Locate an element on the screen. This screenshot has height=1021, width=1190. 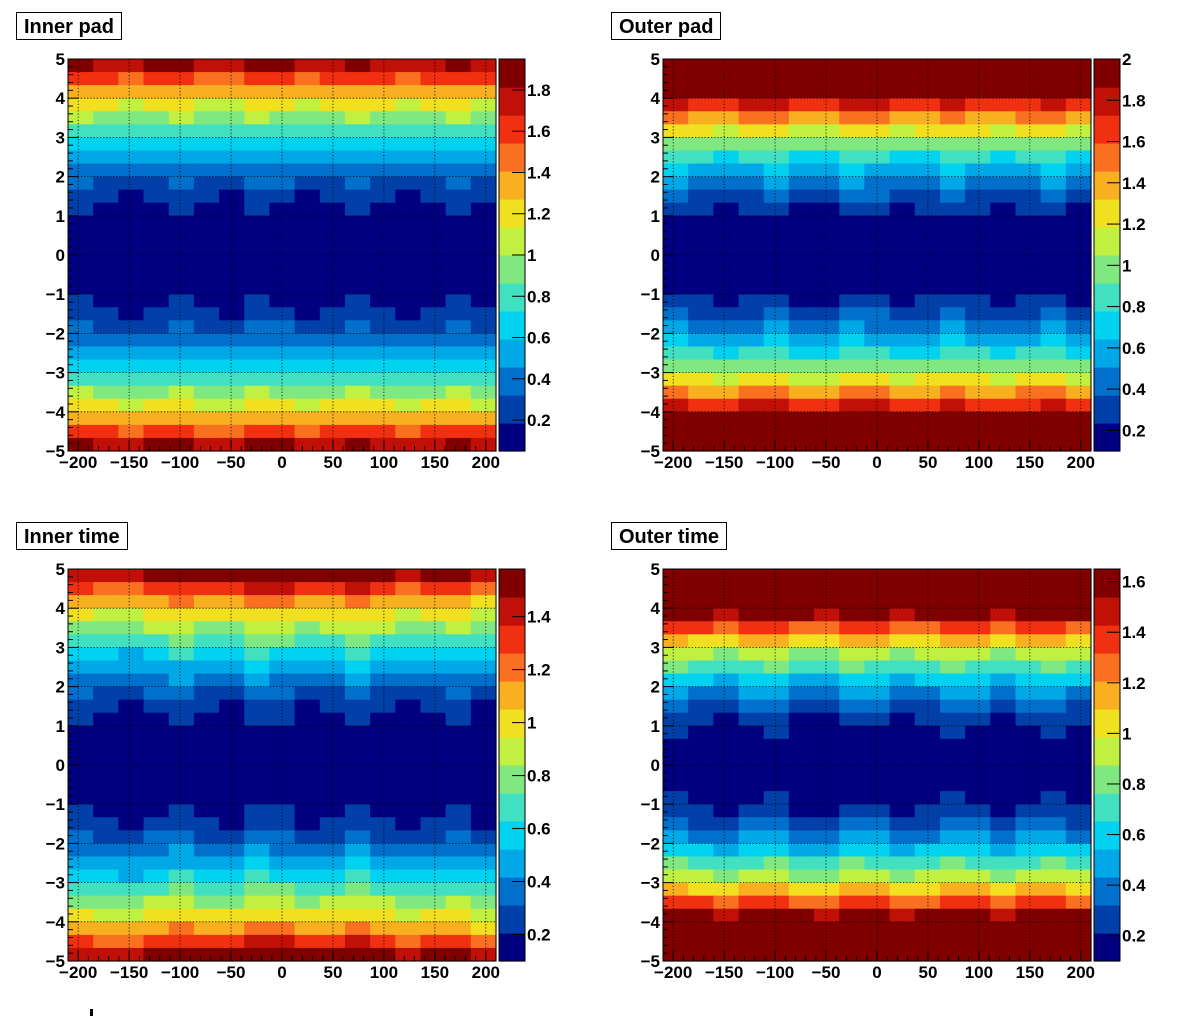
y-tick-label: 0 is located at coordinates (60, 255).